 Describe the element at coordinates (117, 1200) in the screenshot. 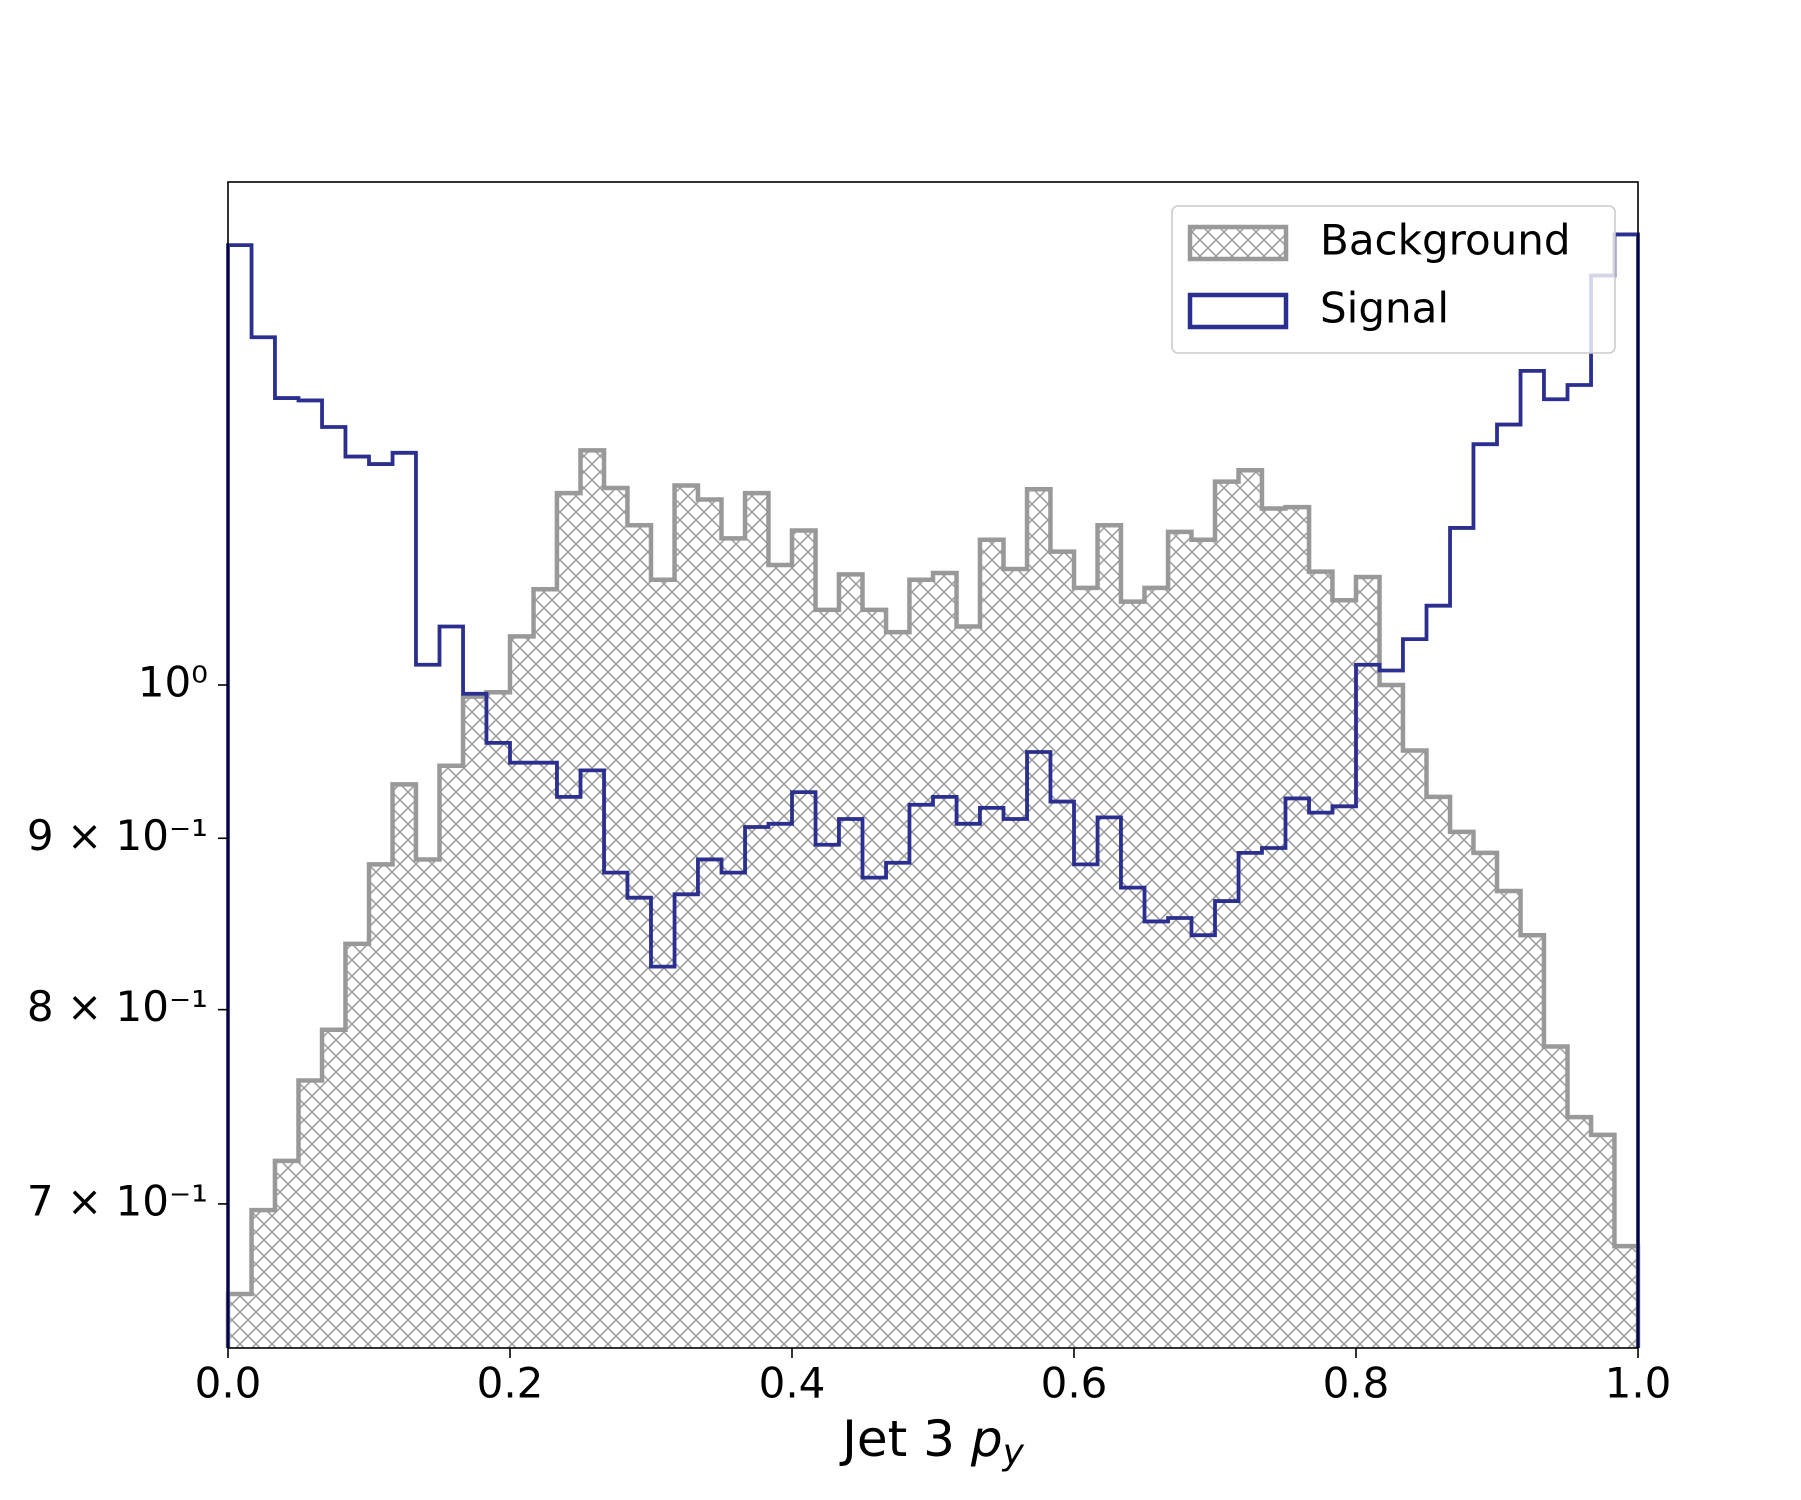

I see `y-tick-label: 7 × 10⁻¹` at that location.